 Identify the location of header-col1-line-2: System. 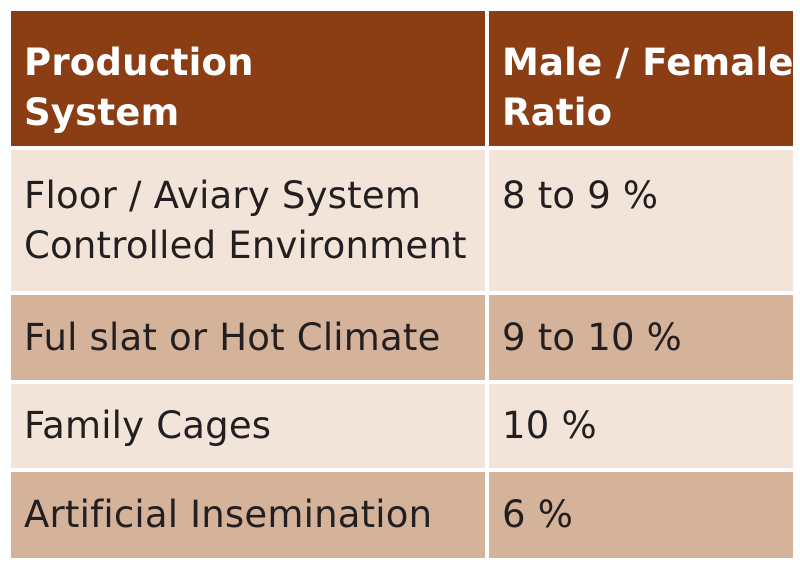
(102, 112).